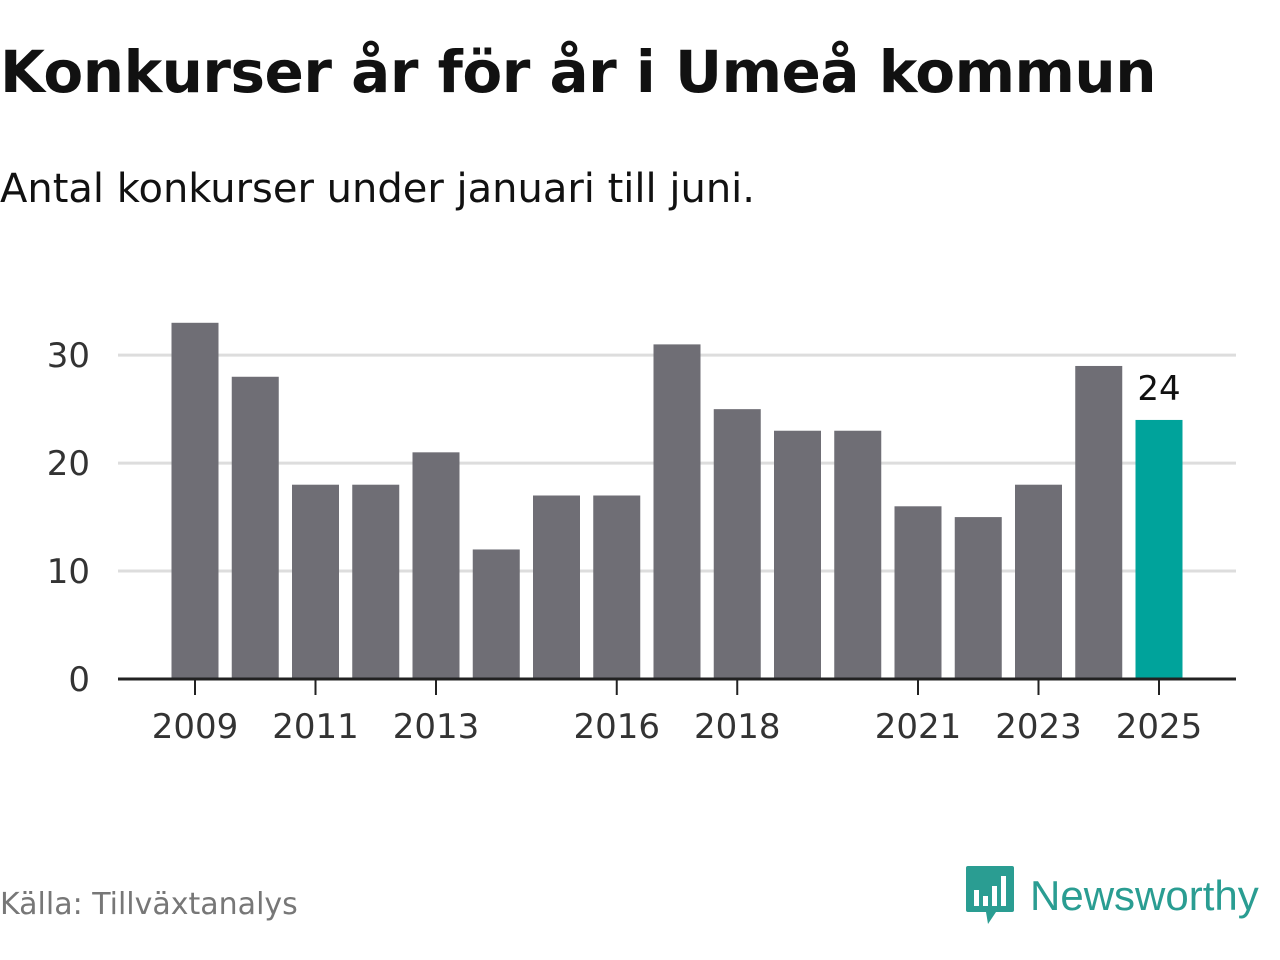 This screenshot has width=1280, height=960. I want to click on data-label-2025: 24, so click(1158, 389).